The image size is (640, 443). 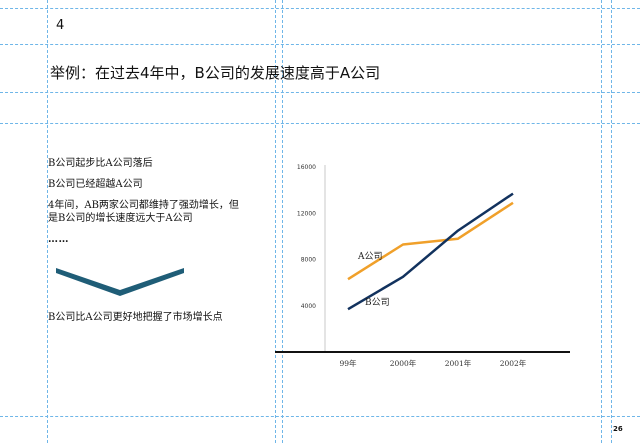 I want to click on x-tick-label: 99年, so click(x=348, y=363).